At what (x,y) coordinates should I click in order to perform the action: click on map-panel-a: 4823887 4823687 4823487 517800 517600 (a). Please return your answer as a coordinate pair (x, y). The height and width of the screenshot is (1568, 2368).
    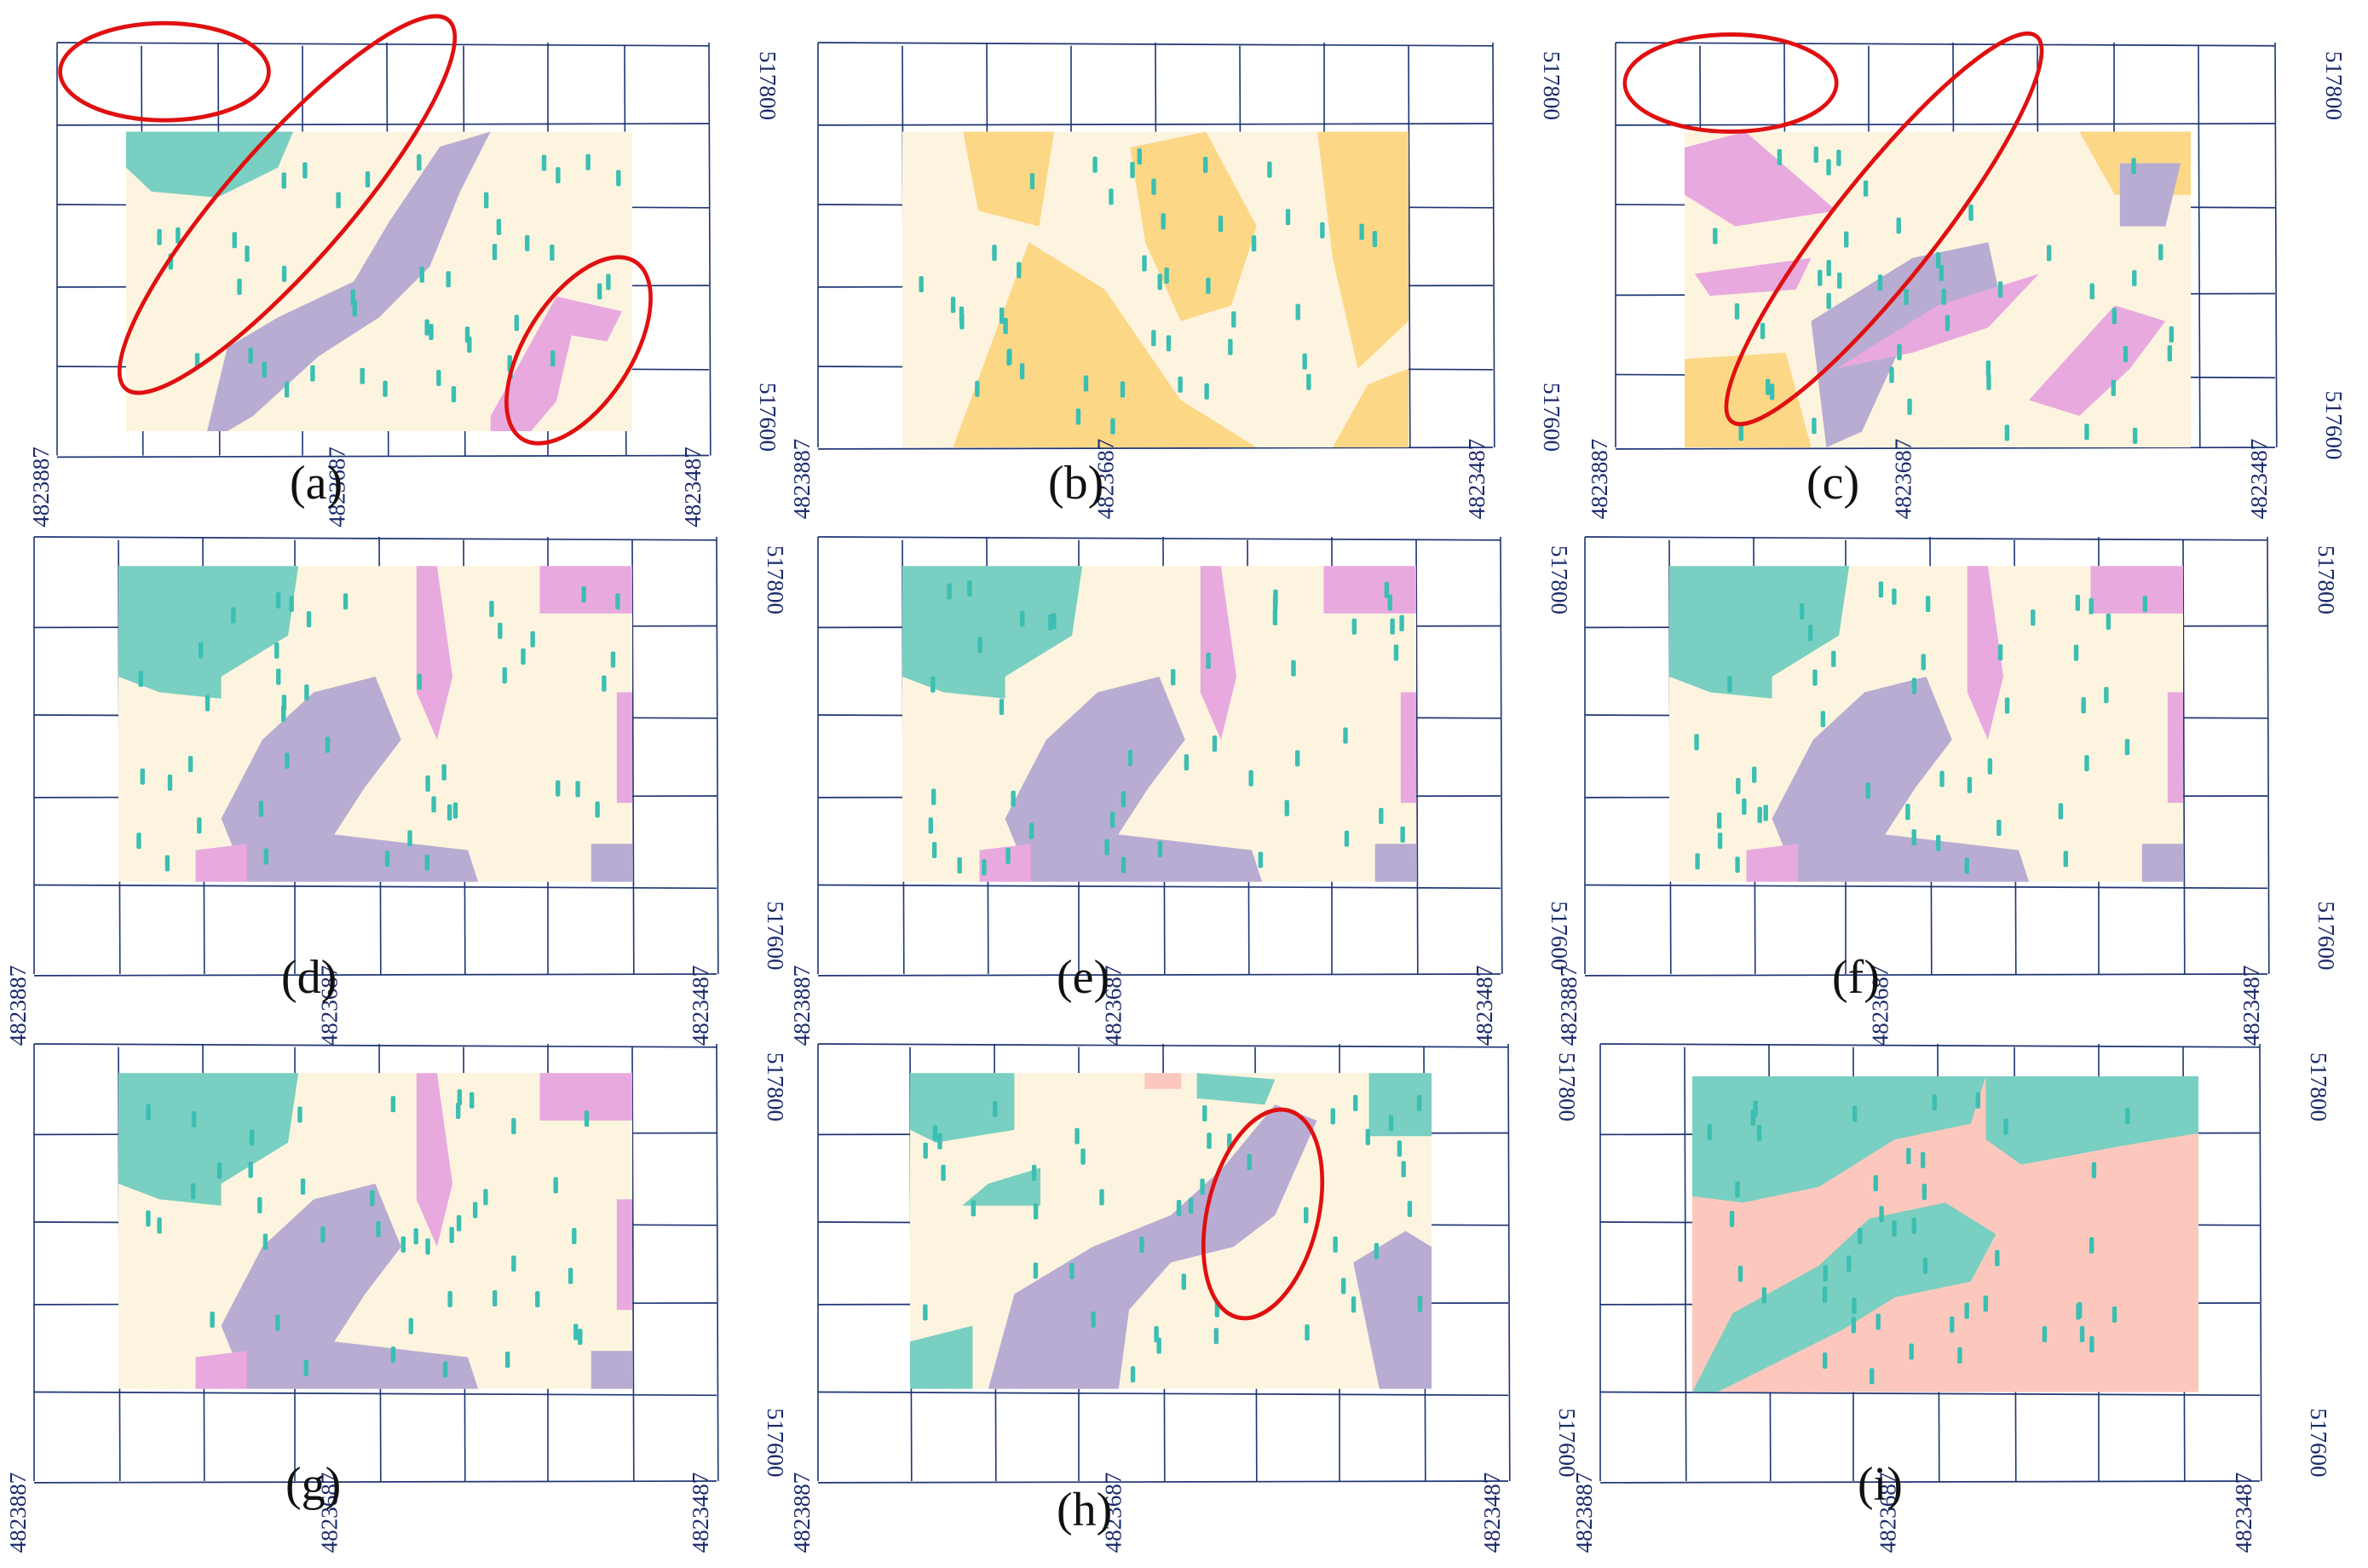
    Looking at the image, I should click on (404, 270).